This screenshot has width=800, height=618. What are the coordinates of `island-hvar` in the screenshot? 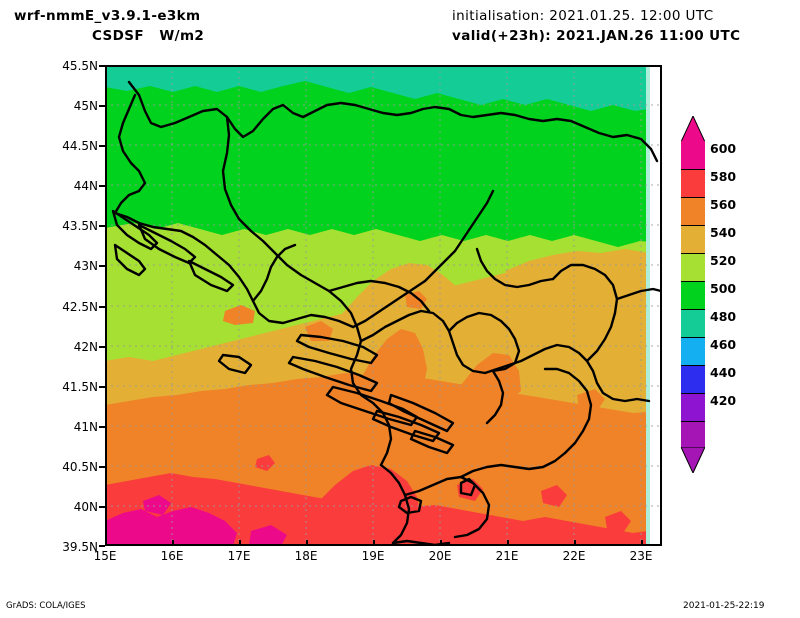 It's located at (372, 406).